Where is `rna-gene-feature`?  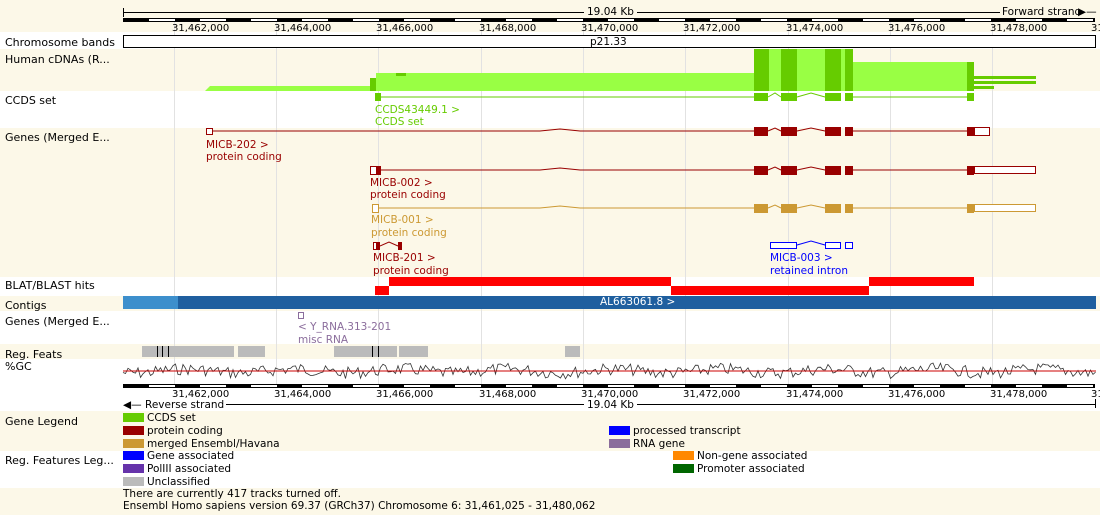 rna-gene-feature is located at coordinates (301, 315).